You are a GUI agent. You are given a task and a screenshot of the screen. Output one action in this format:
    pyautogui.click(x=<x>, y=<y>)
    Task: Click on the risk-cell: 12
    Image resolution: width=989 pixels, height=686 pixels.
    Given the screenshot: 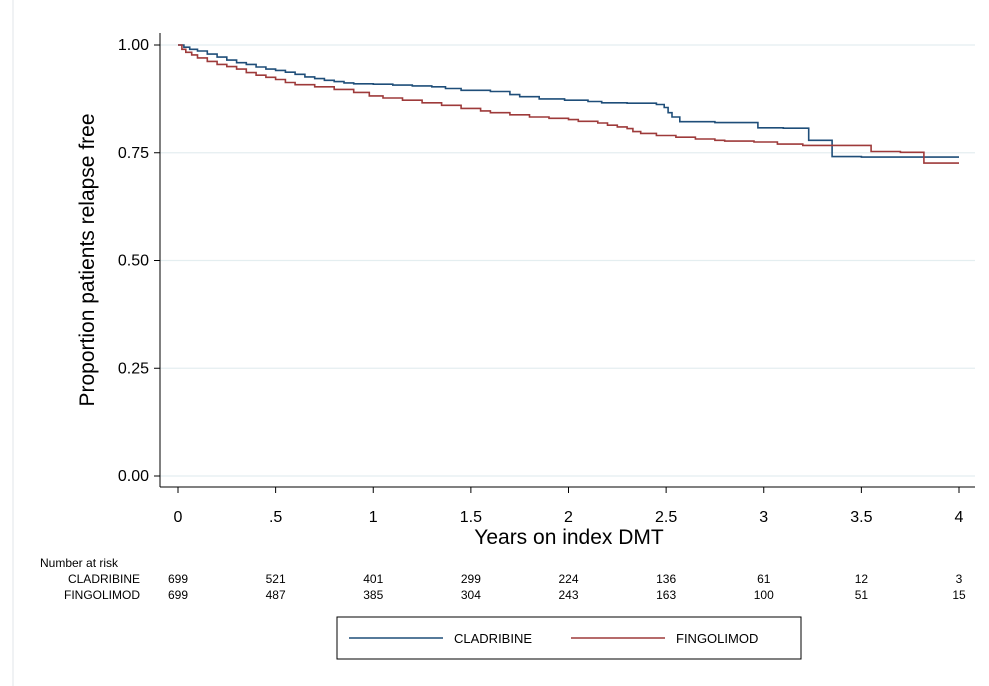 What is the action you would take?
    pyautogui.click(x=862, y=579)
    